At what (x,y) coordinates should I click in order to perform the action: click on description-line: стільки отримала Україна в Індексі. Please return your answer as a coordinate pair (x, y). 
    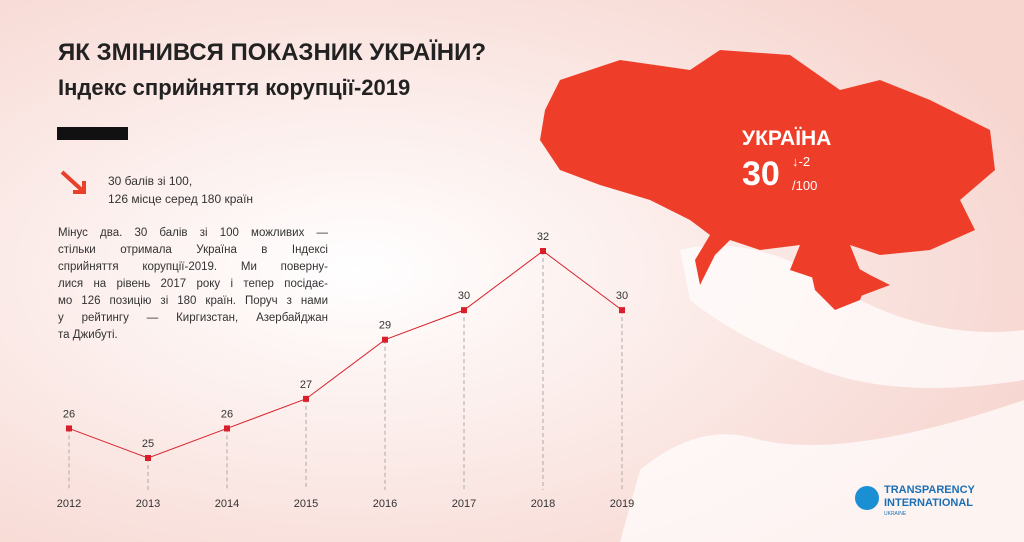
    Looking at the image, I should click on (193, 250).